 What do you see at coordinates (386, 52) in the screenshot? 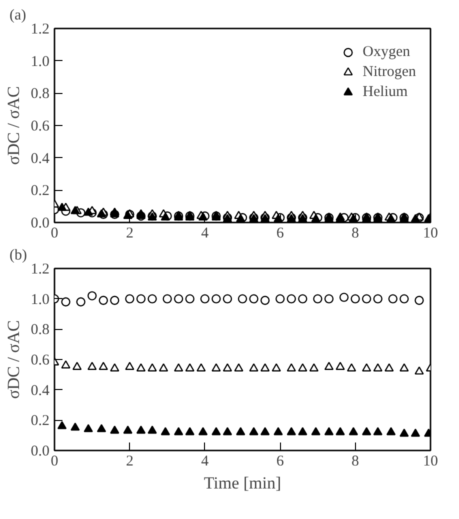
I see `legend-label: Oxygen` at bounding box center [386, 52].